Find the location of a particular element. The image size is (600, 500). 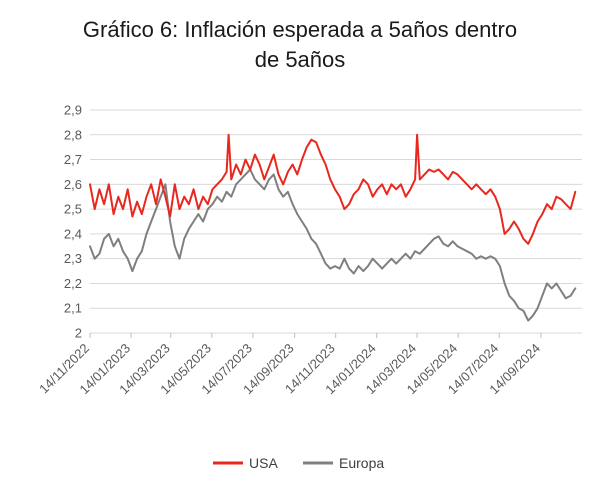

legend: USA Europa is located at coordinates (298, 463).